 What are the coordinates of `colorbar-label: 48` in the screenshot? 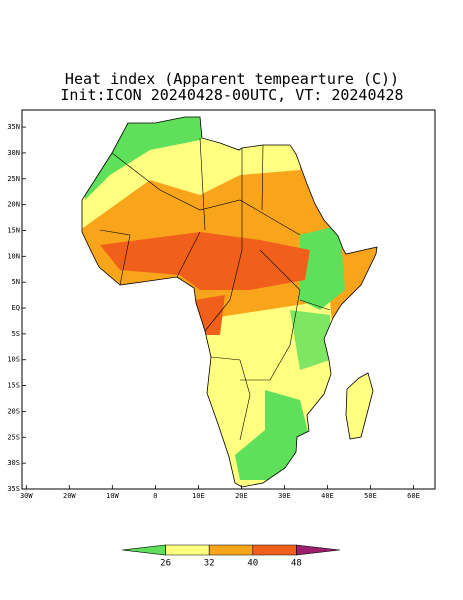 It's located at (296, 564).